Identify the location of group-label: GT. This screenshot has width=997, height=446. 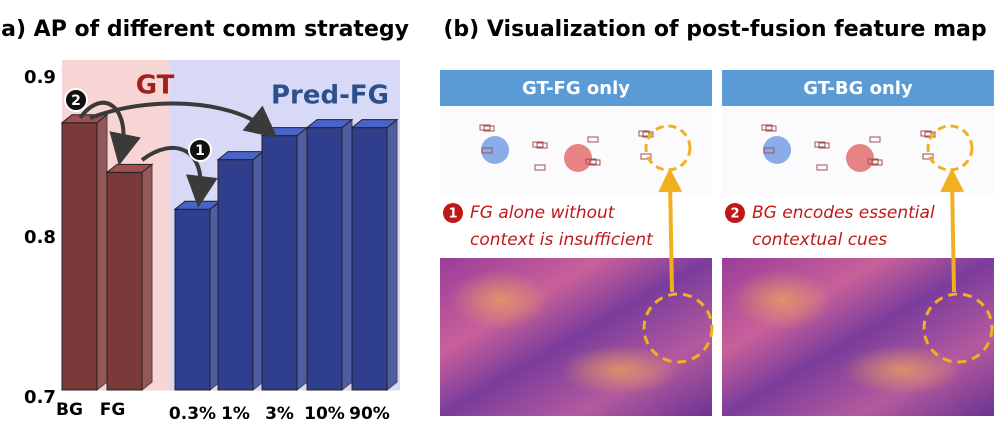
(155, 86).